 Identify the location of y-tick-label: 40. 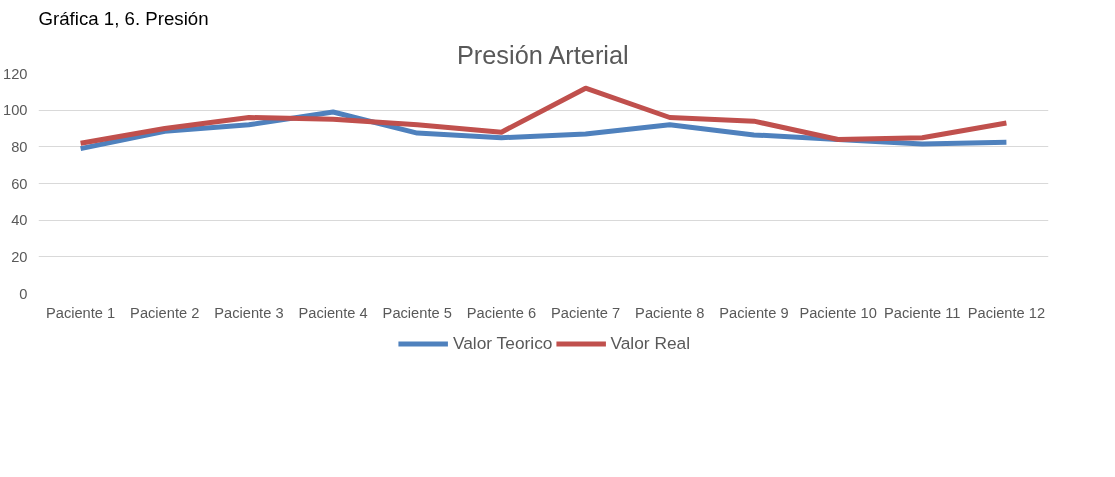
(19, 220).